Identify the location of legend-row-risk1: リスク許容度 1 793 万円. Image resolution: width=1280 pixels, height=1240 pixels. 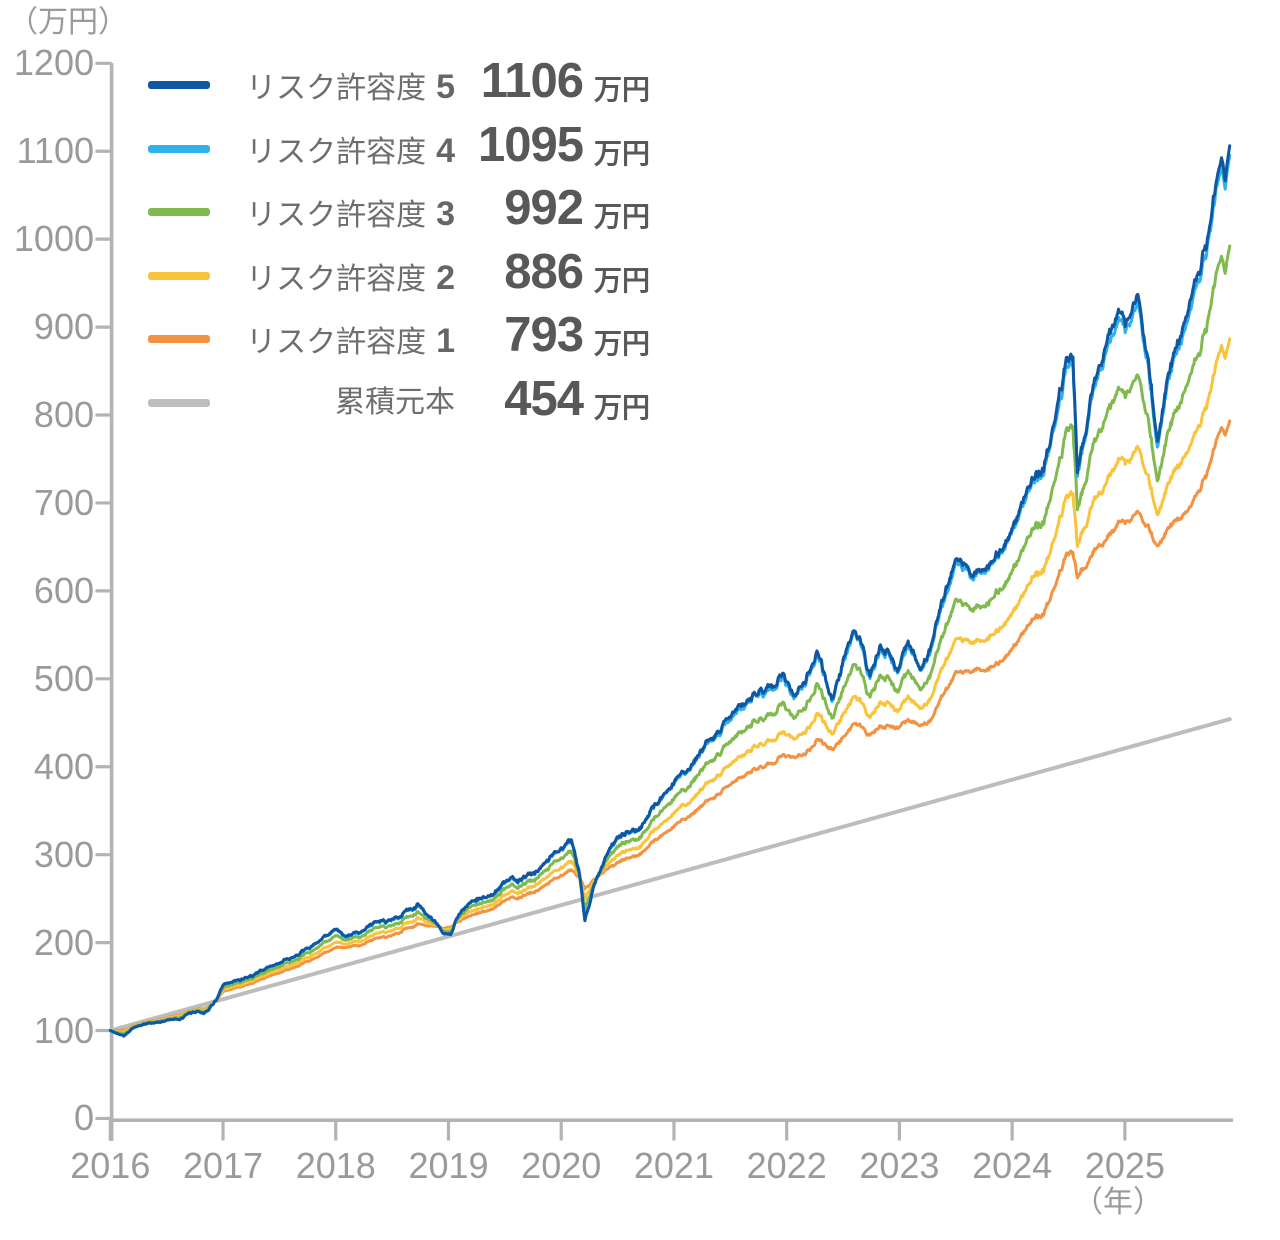
(350, 339).